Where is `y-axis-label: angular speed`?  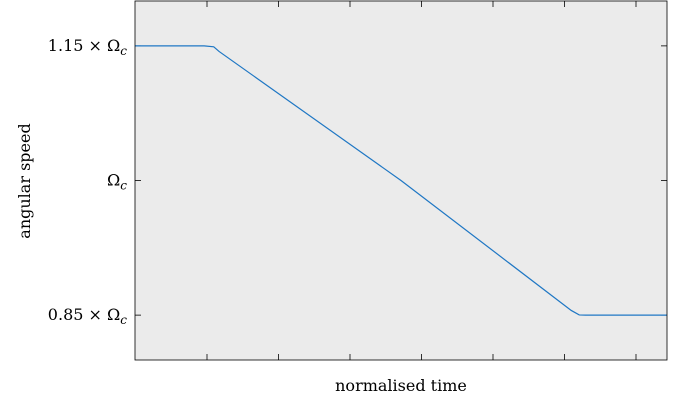 y-axis-label: angular speed is located at coordinates (24, 180).